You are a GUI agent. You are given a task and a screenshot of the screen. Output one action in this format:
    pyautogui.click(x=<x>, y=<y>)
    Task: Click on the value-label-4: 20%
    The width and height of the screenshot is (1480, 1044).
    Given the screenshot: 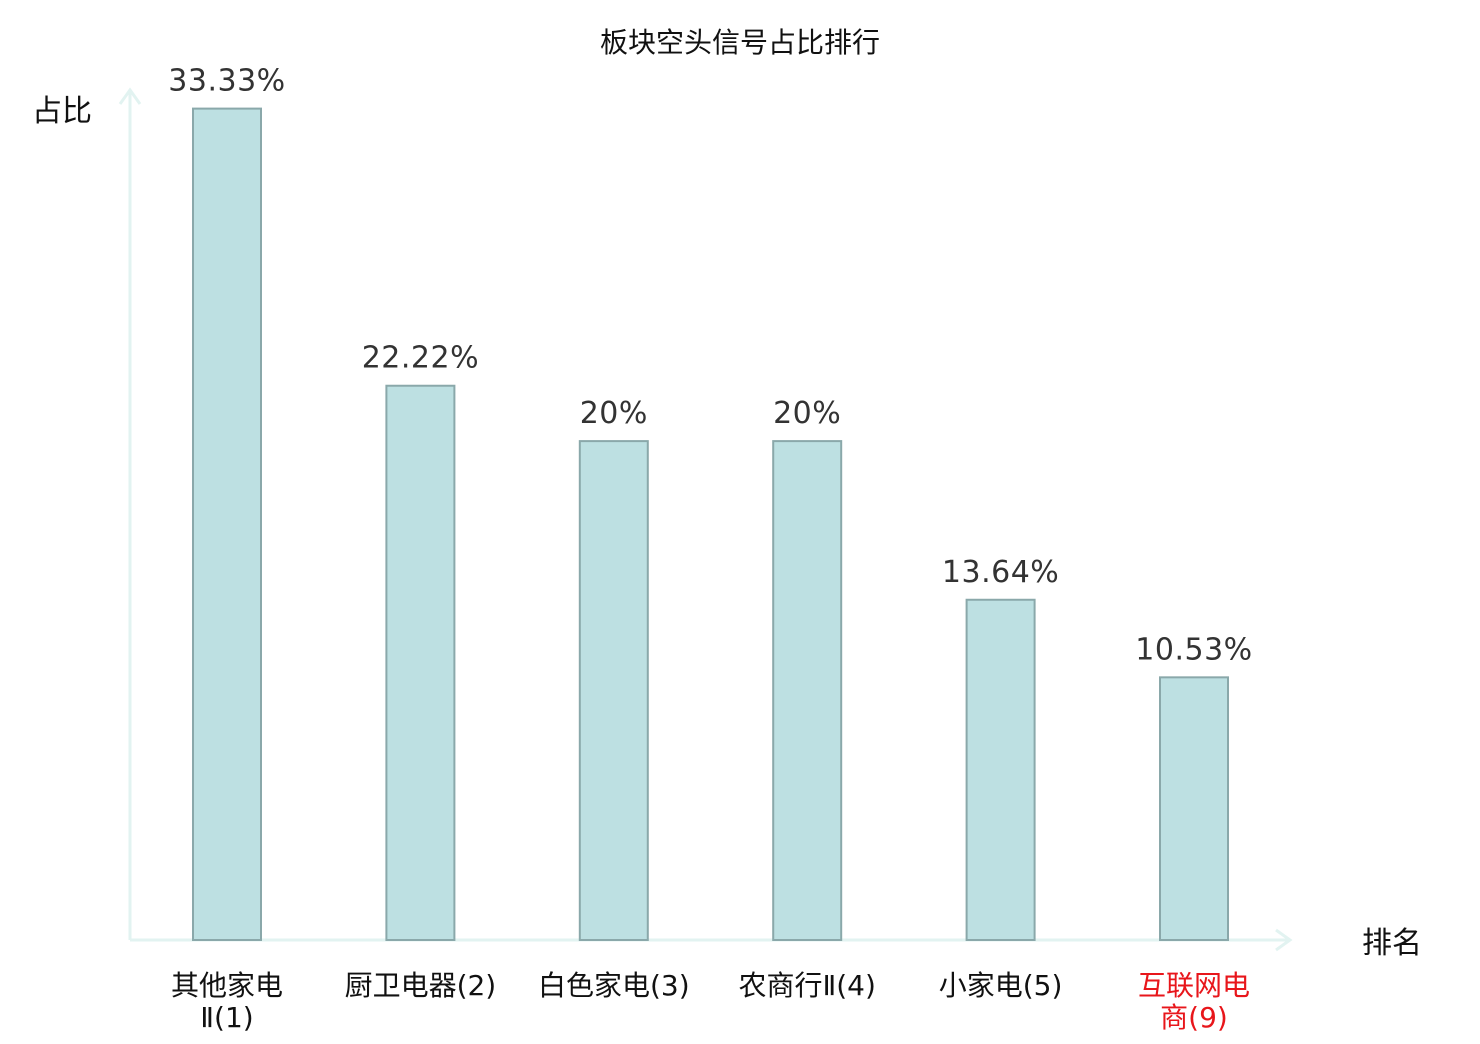 What is the action you would take?
    pyautogui.click(x=807, y=413)
    